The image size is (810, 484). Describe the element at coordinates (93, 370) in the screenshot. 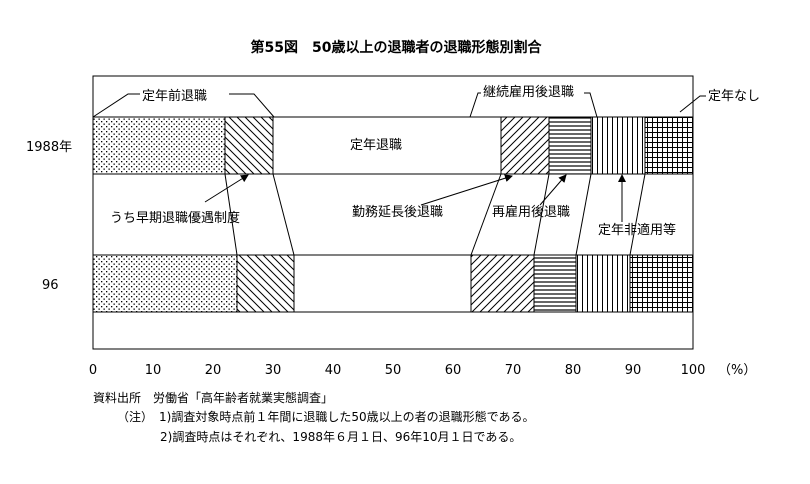

I see `x-tick-label-0: 0` at that location.